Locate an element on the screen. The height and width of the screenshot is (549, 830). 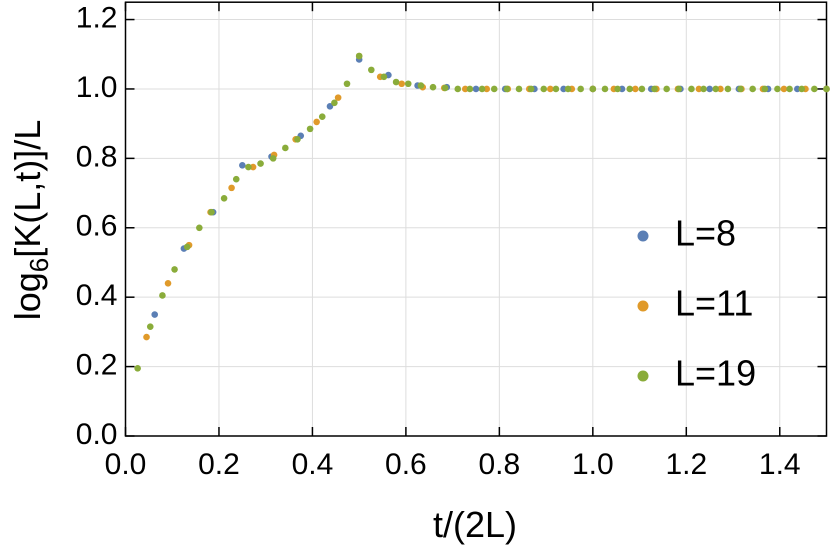
y-axis-label: log6[K(L,t)]/L is located at coordinates (30, 220).